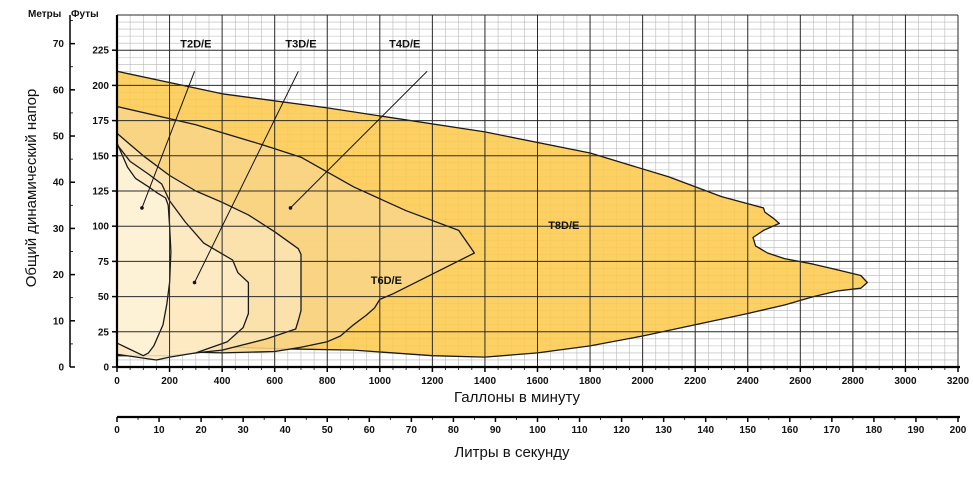  What do you see at coordinates (905, 381) in the screenshot?
I see `x-tick-label: 3000` at bounding box center [905, 381].